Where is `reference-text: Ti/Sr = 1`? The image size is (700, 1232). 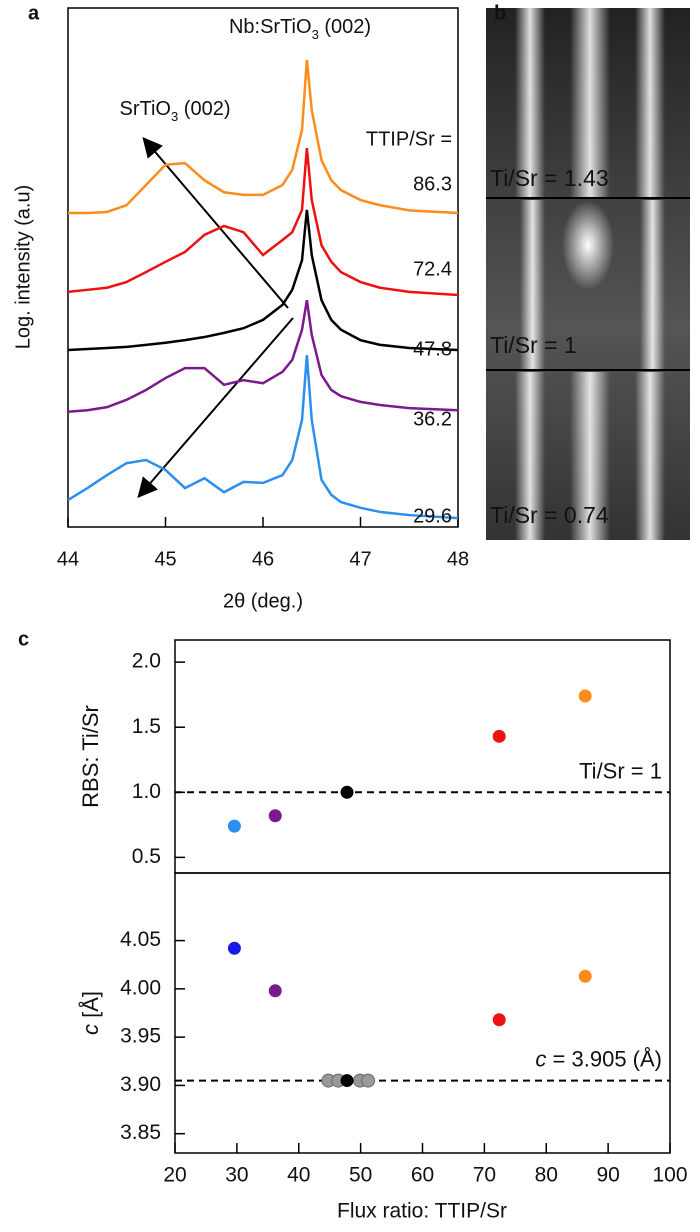 reference-text: Ti/Sr = 1 is located at coordinates (620, 770).